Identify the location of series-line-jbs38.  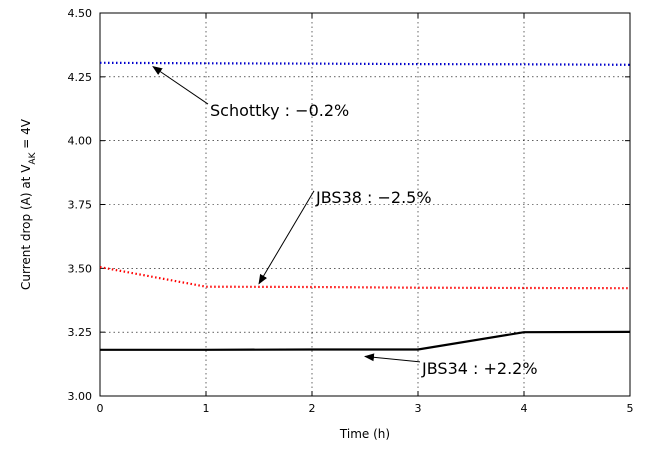
(365, 278).